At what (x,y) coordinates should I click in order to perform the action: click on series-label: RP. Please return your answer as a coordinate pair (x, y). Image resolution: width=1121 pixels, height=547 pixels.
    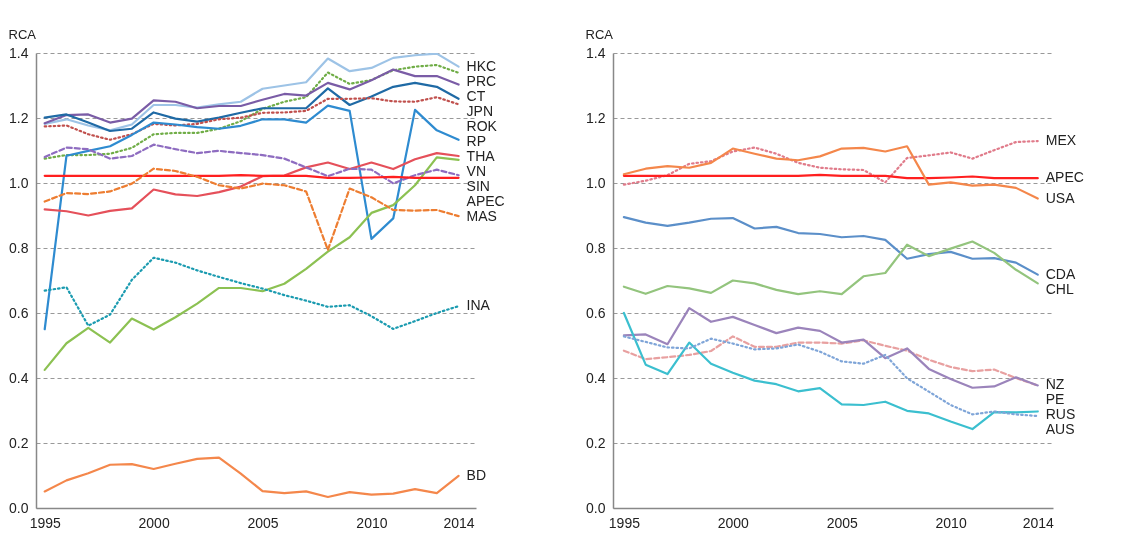
    Looking at the image, I should click on (476, 140).